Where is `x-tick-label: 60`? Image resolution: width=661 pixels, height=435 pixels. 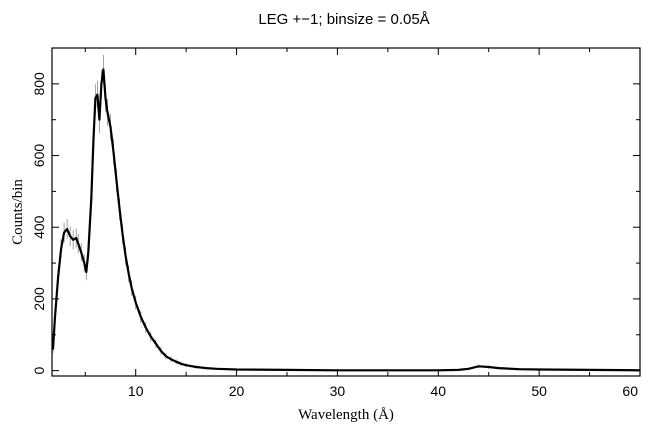
x-tick-label: 60 is located at coordinates (630, 391).